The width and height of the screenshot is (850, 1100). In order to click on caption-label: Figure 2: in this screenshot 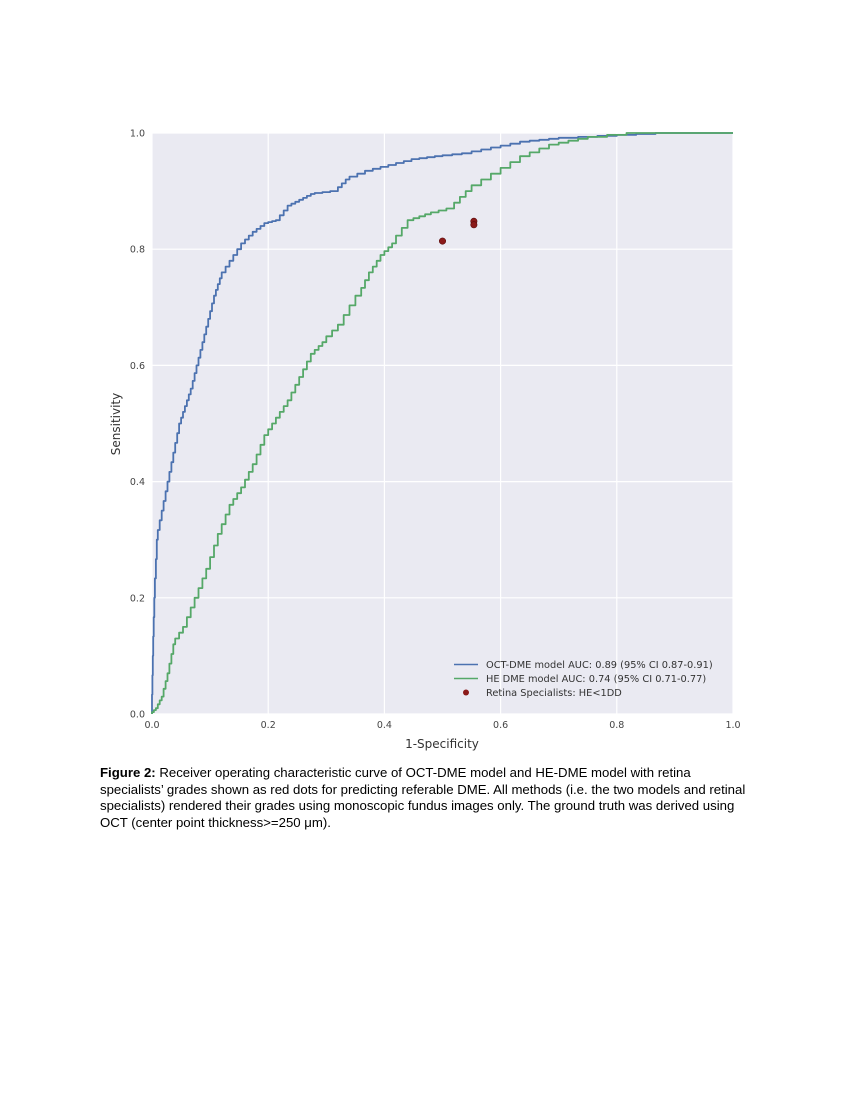, I will do `click(128, 772)`.